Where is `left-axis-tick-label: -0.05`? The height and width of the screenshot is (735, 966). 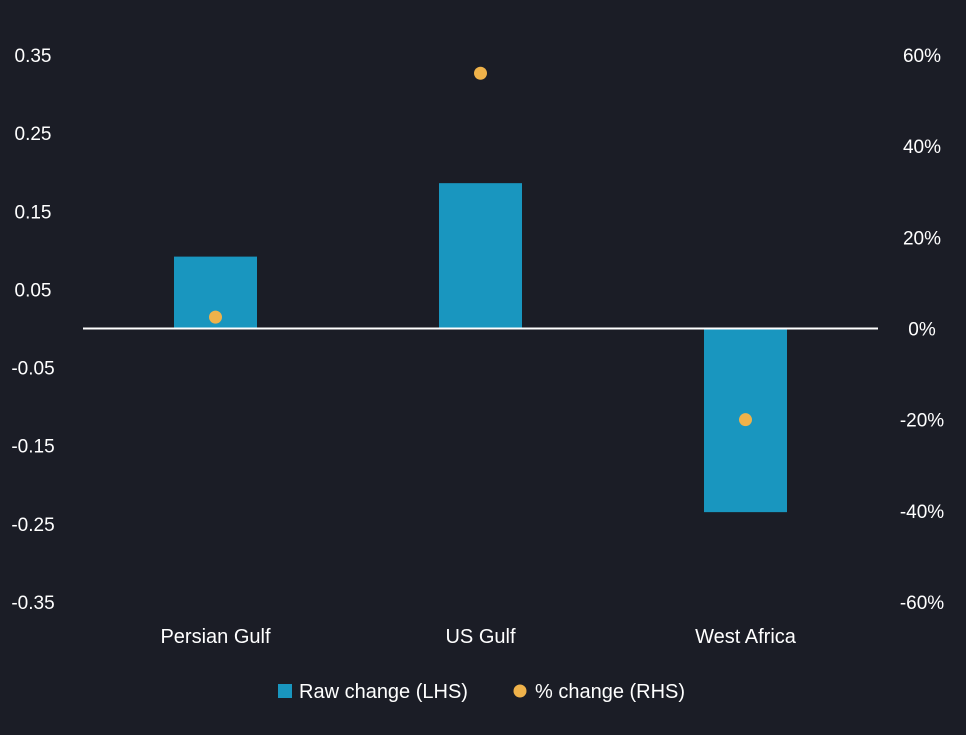 left-axis-tick-label: -0.05 is located at coordinates (32, 369).